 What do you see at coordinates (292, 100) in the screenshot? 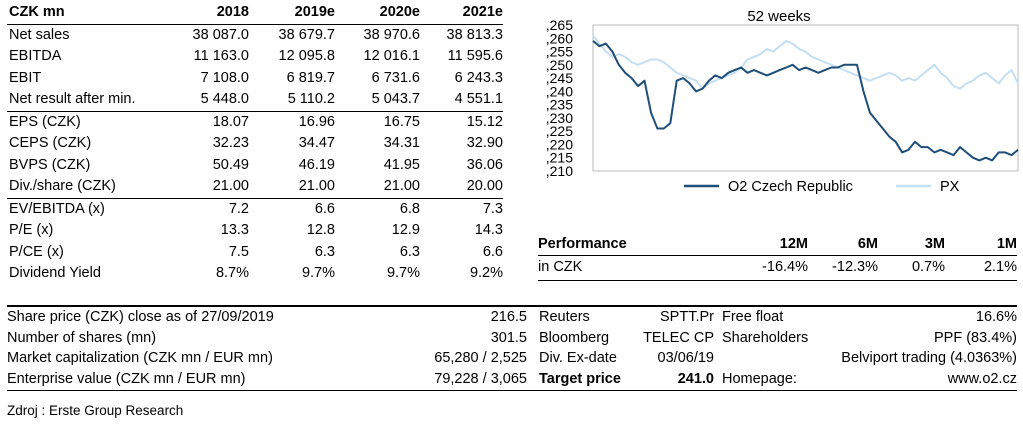
I see `financials-cell: 5 110.2` at bounding box center [292, 100].